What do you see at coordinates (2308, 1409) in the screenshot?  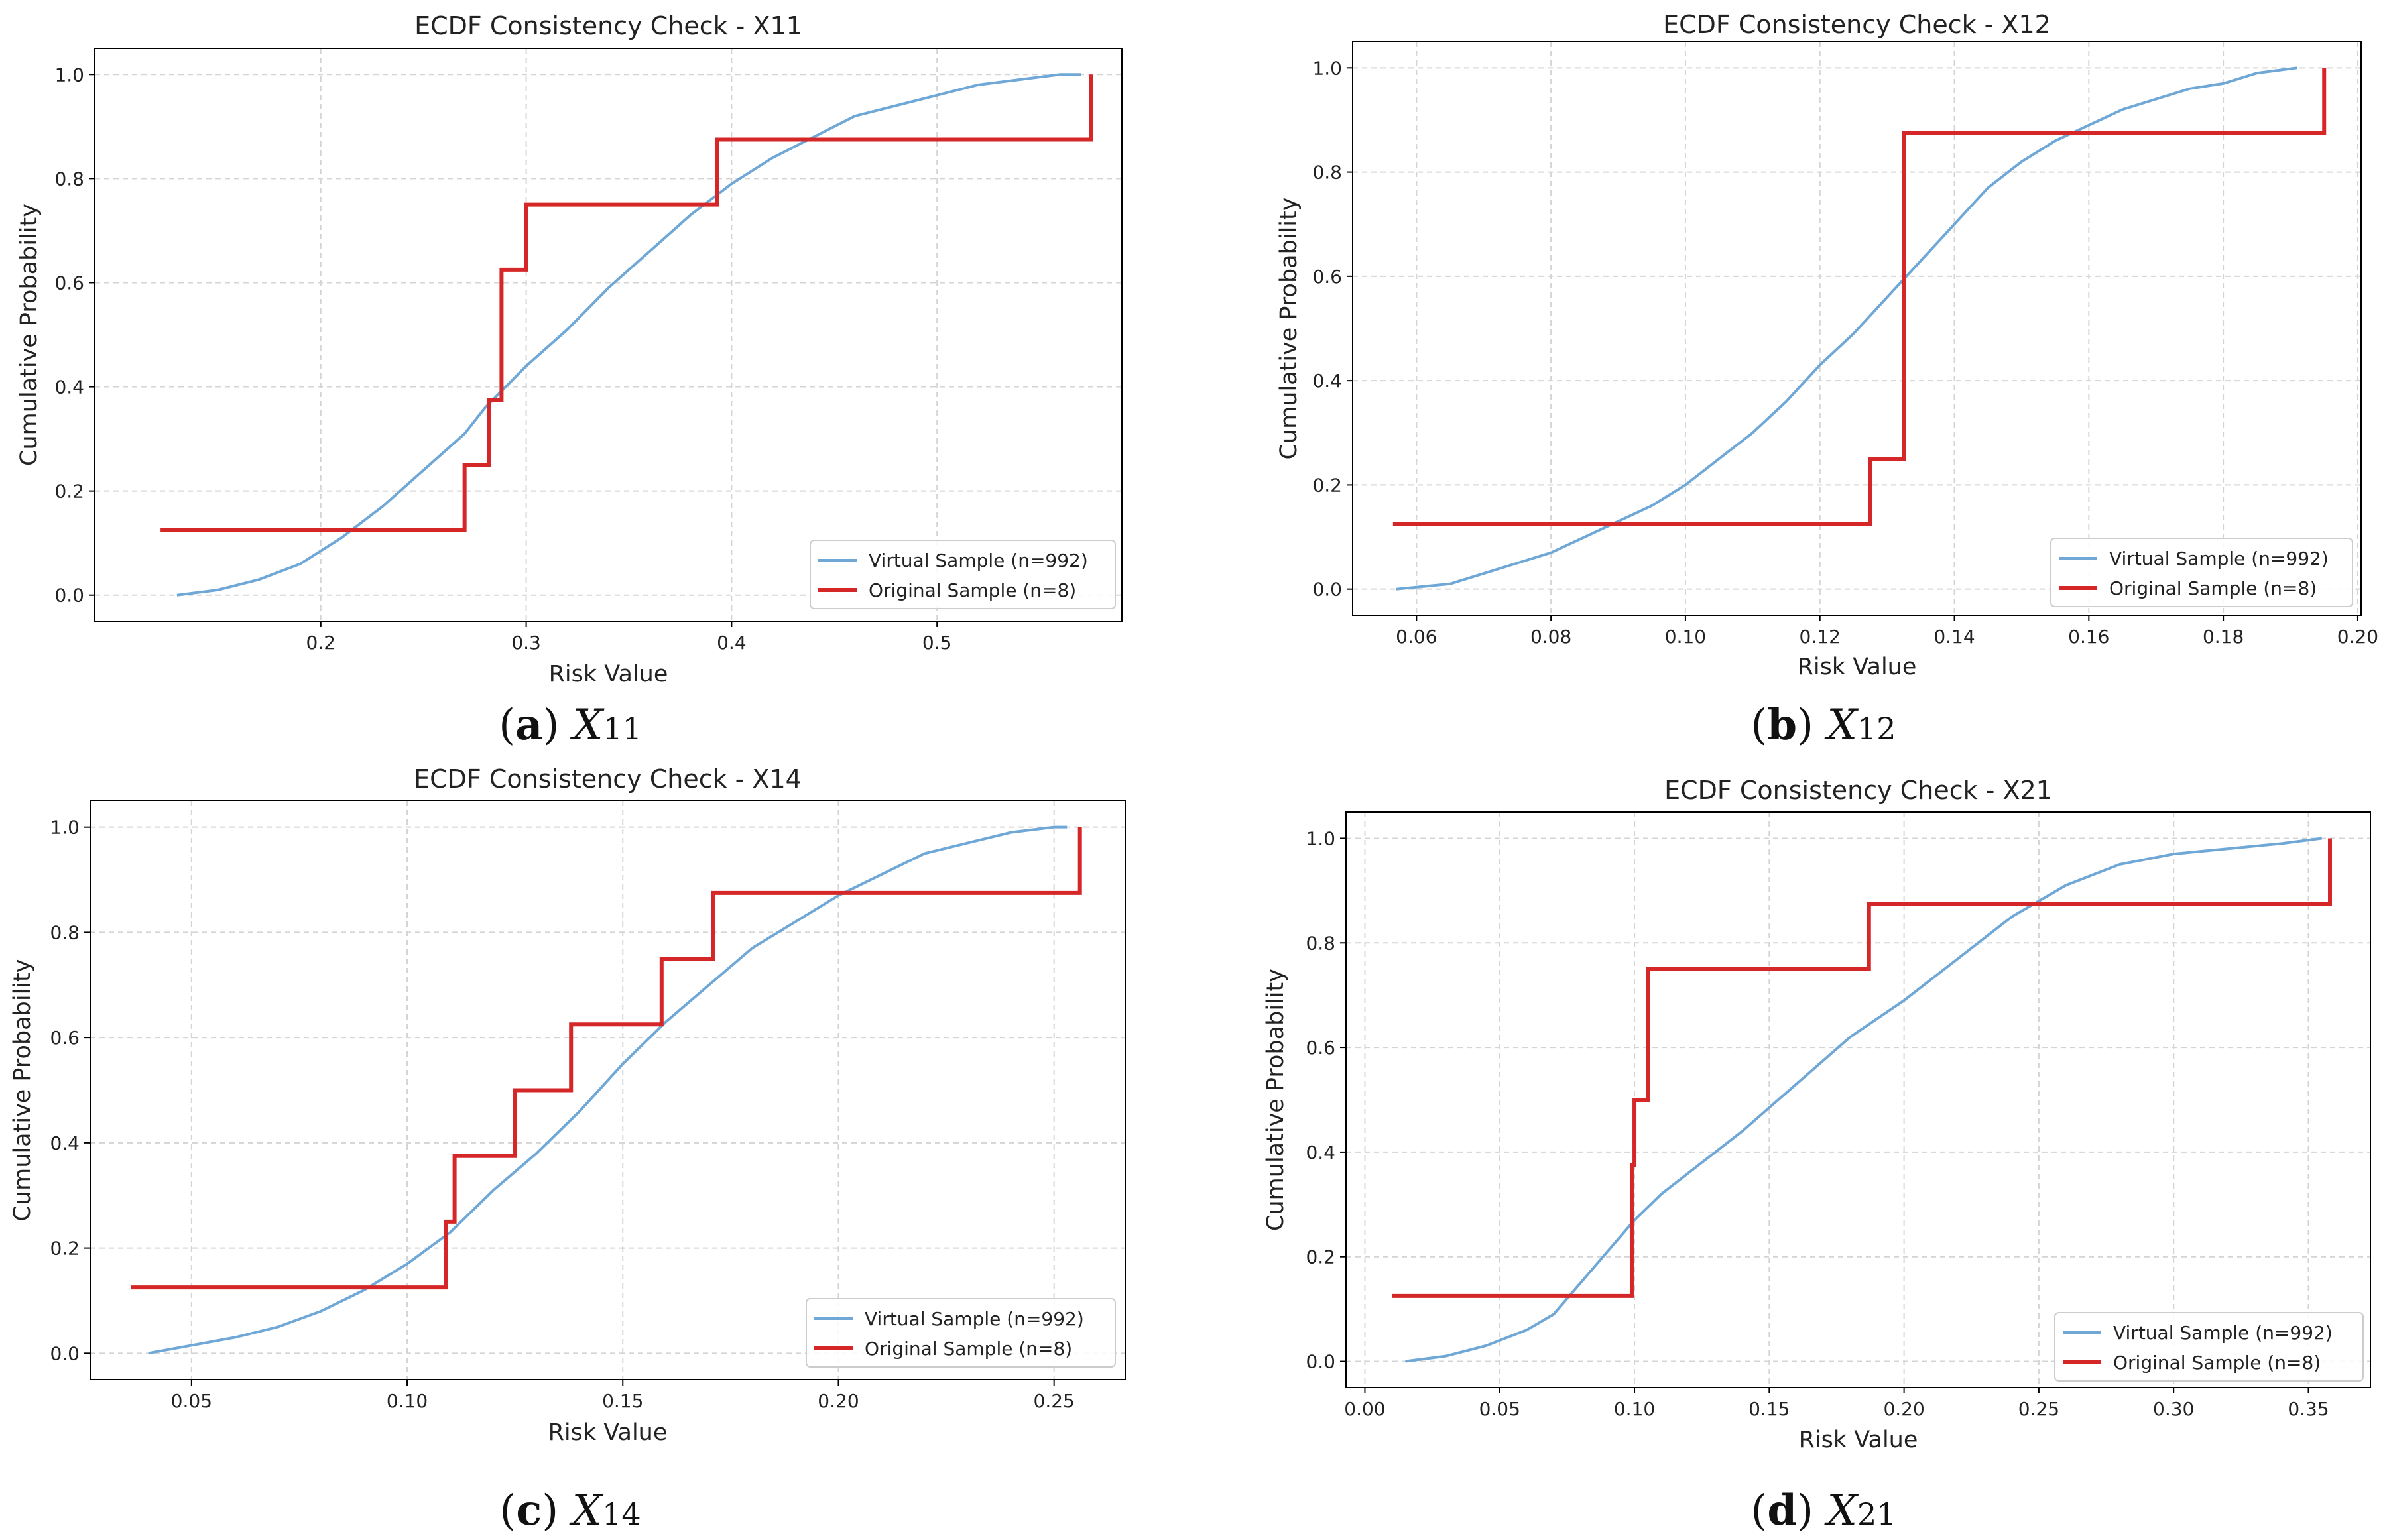 I see `x-tick-label: 0.35` at bounding box center [2308, 1409].